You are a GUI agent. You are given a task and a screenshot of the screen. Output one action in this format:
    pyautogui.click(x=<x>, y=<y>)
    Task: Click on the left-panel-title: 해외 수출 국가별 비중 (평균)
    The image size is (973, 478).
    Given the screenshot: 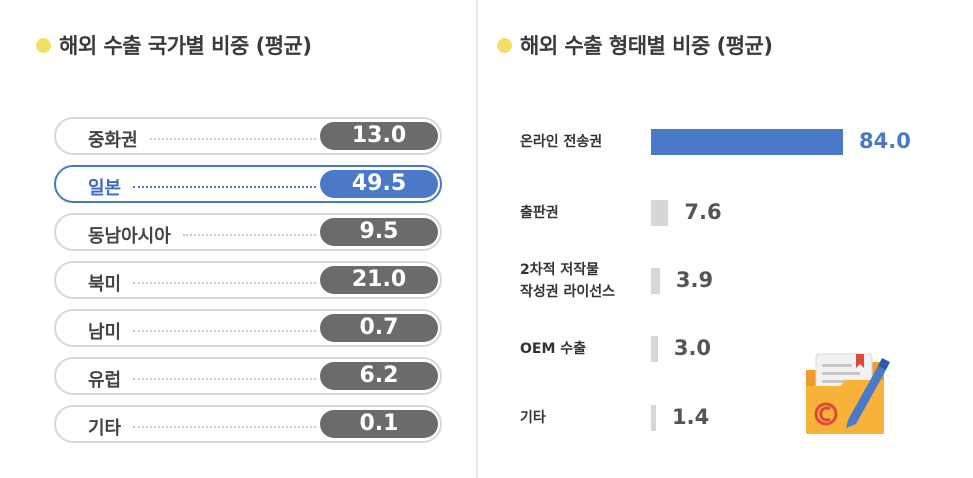 What is the action you would take?
    pyautogui.click(x=174, y=45)
    